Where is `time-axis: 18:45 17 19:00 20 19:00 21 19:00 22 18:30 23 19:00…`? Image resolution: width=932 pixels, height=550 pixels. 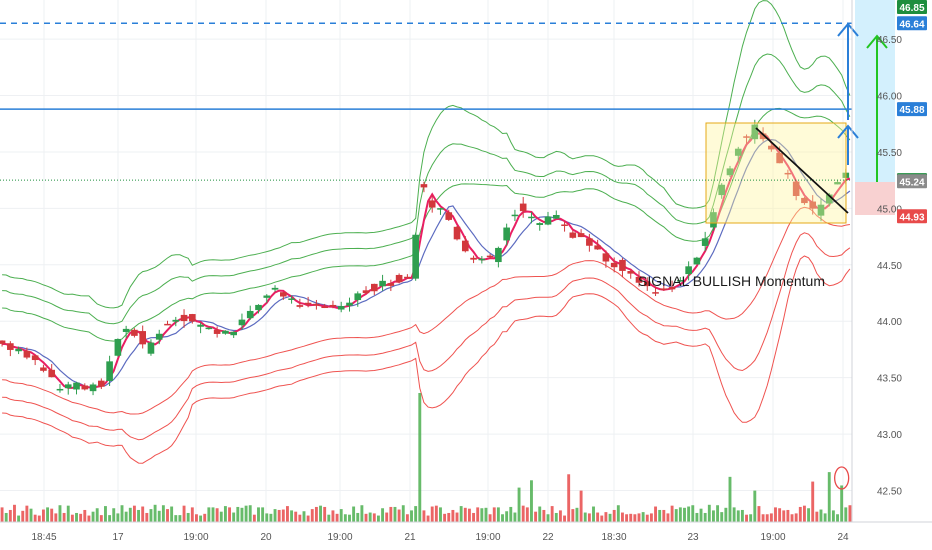
time-axis: 18:45 17 19:00 20 19:00 21 19:00 22 18:30 23 19:00… is located at coordinates (466, 532).